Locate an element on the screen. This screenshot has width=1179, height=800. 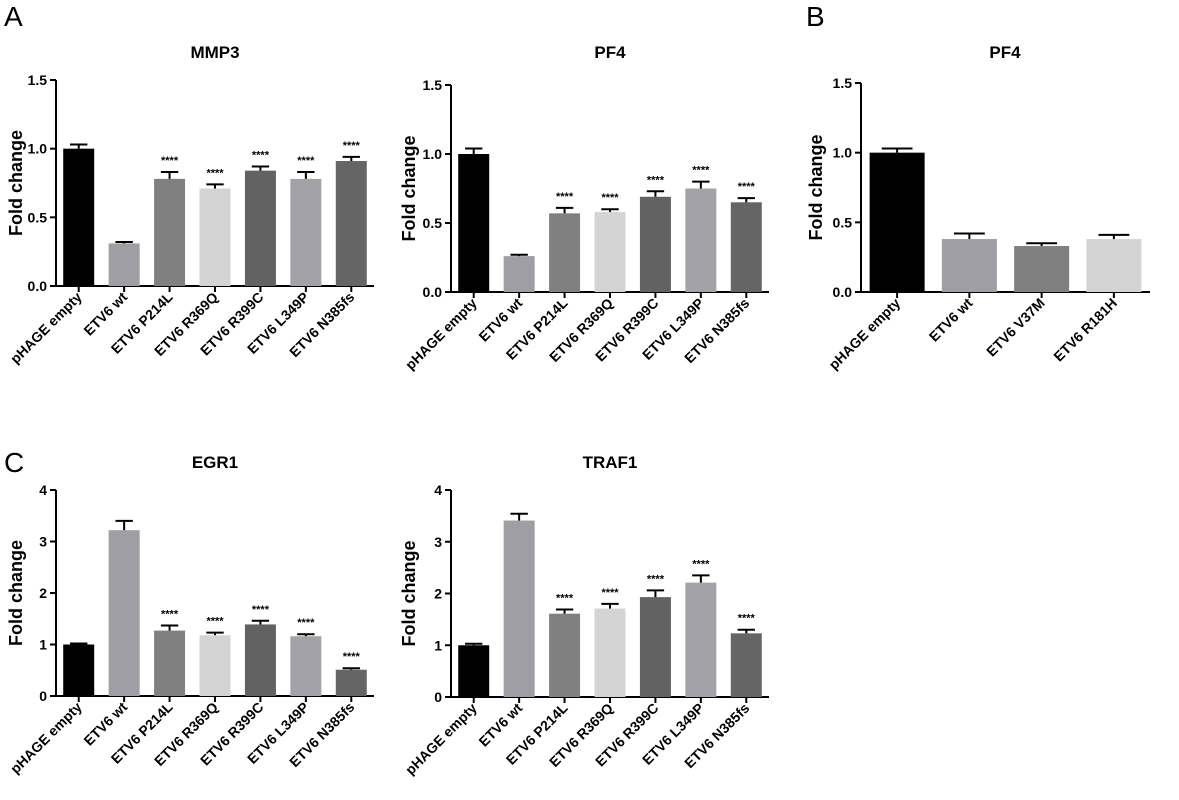
chart-1-y-tick-label: 0.0 is located at coordinates (38, 286).